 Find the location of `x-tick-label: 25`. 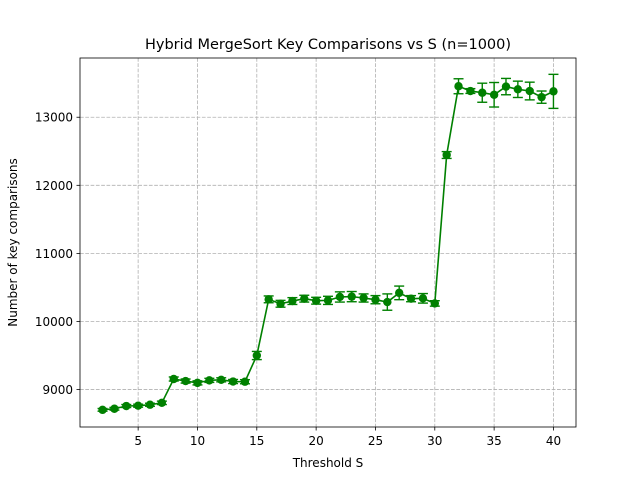

x-tick-label: 25 is located at coordinates (375, 441).